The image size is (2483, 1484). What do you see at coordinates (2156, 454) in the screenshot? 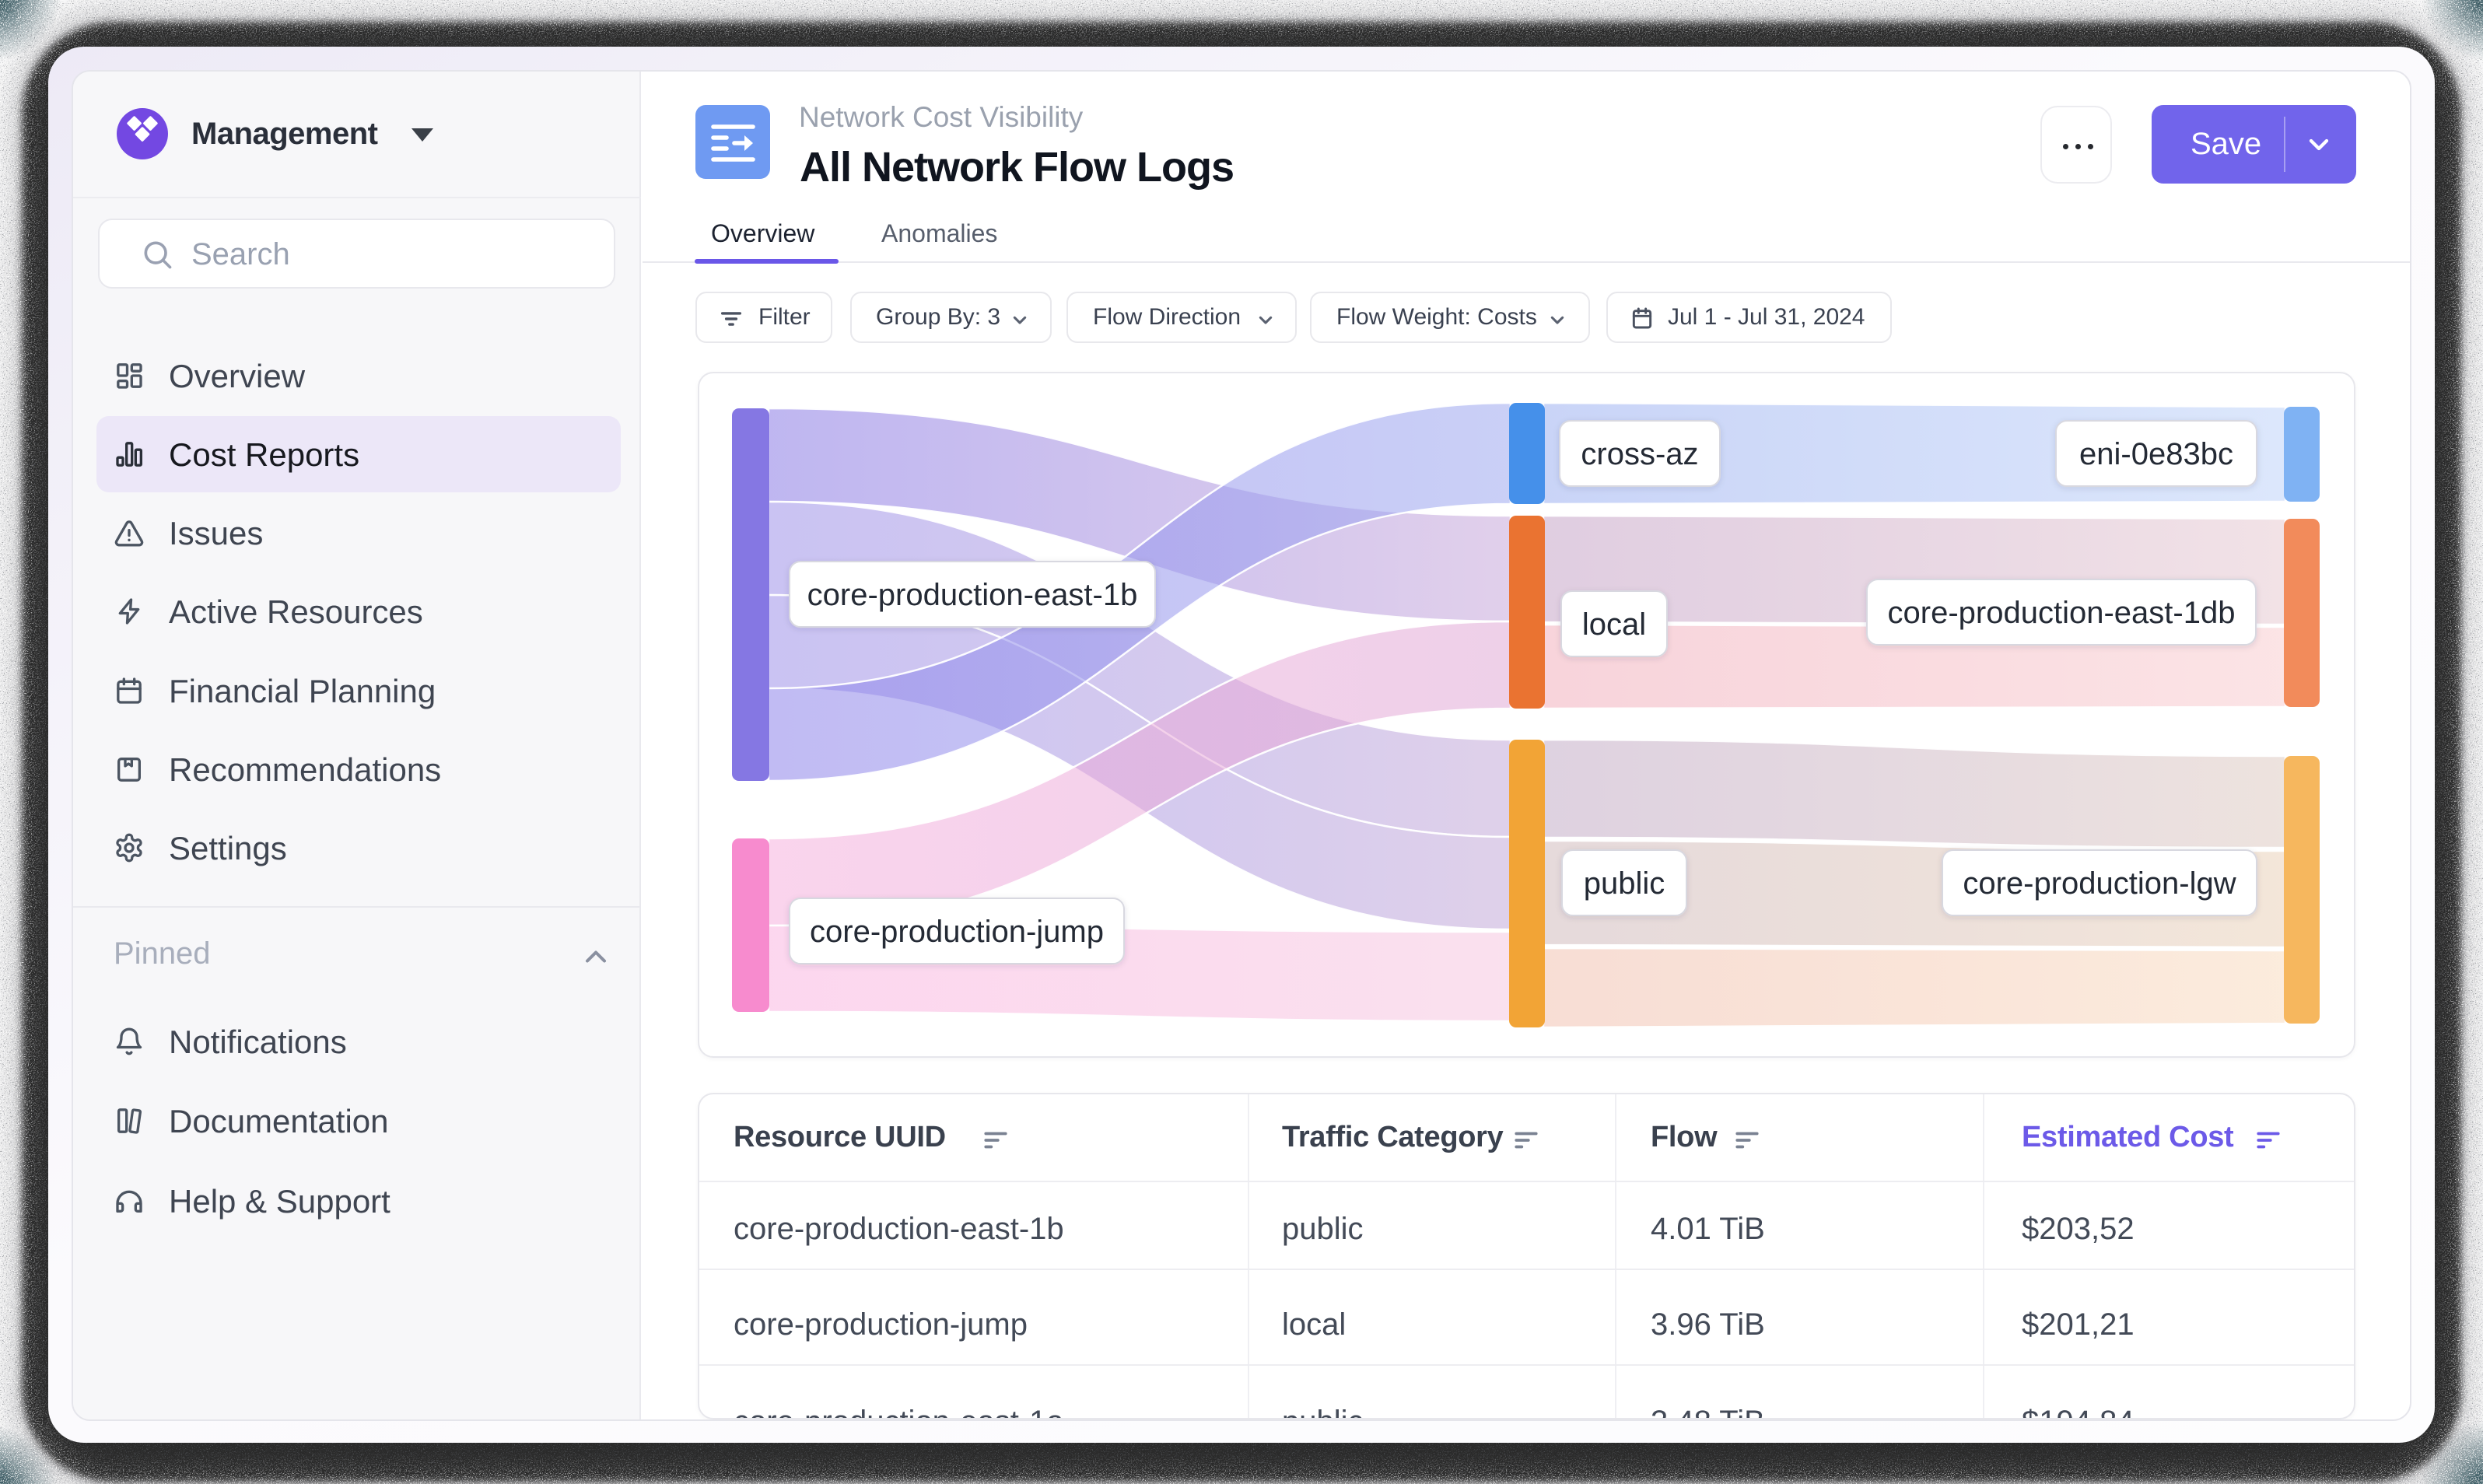
I see `svg-text: eni-0e83bc` at bounding box center [2156, 454].